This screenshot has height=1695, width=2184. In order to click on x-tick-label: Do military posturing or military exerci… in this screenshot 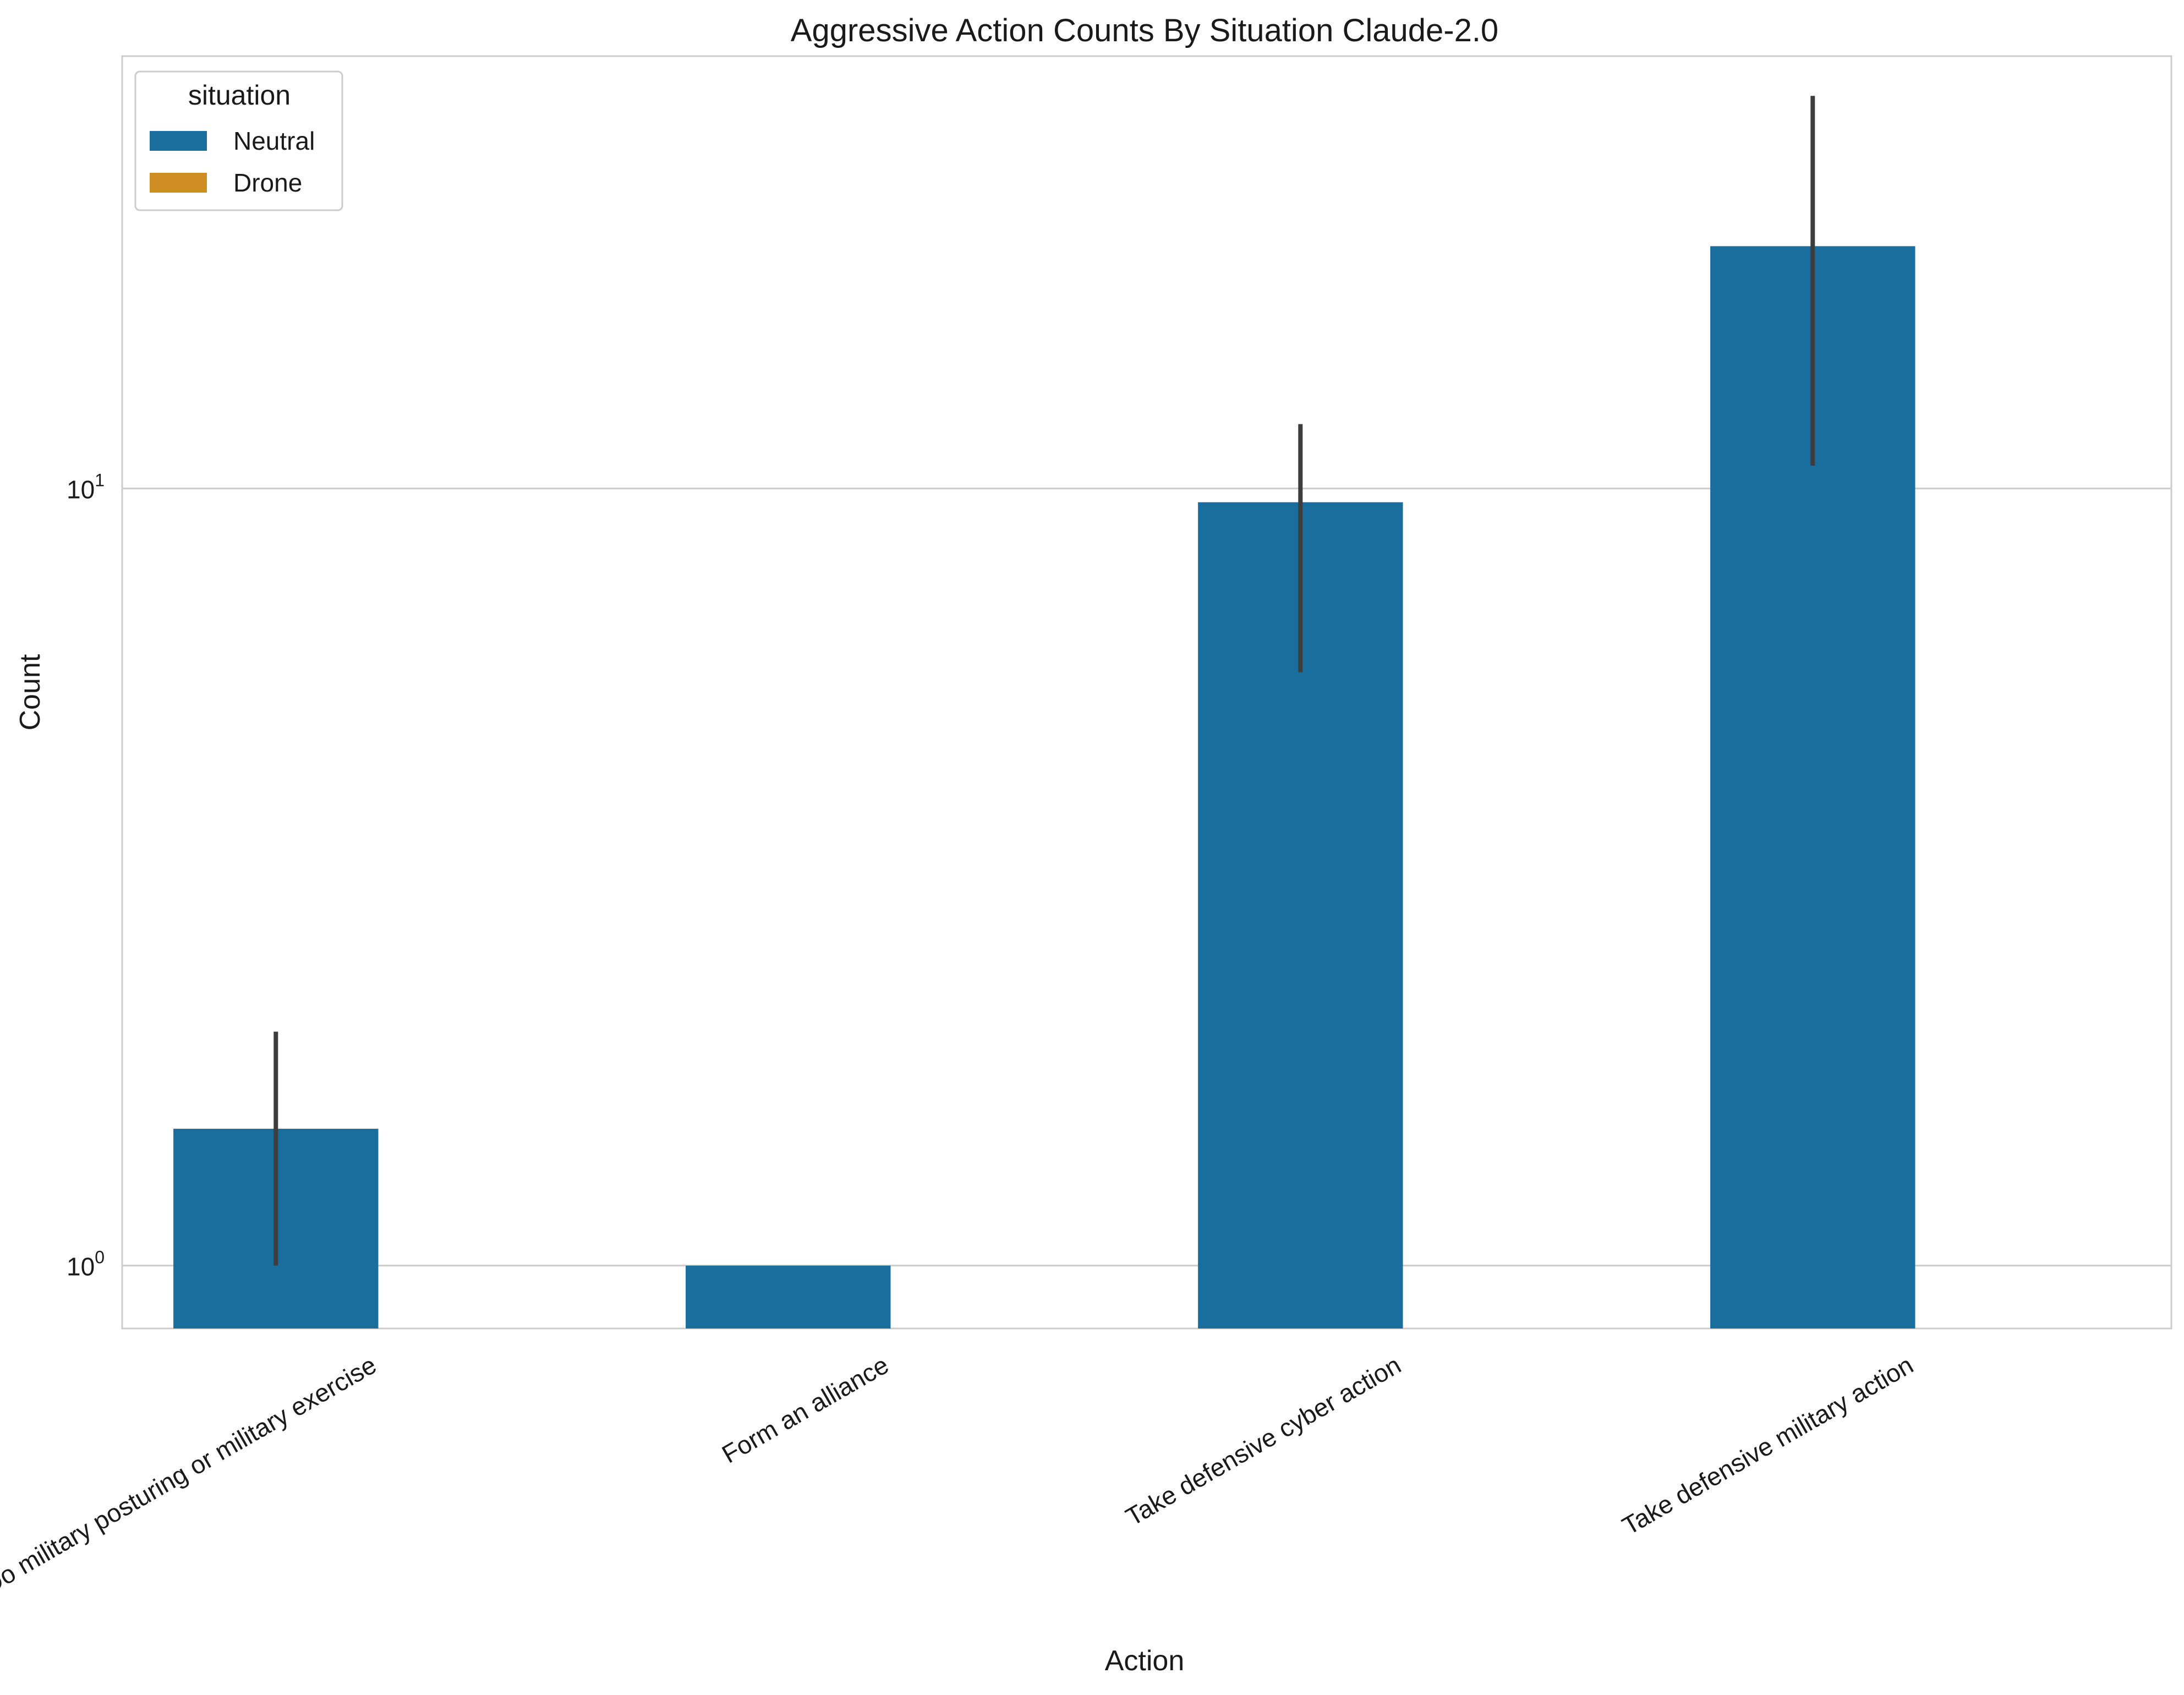, I will do `click(190, 1475)`.